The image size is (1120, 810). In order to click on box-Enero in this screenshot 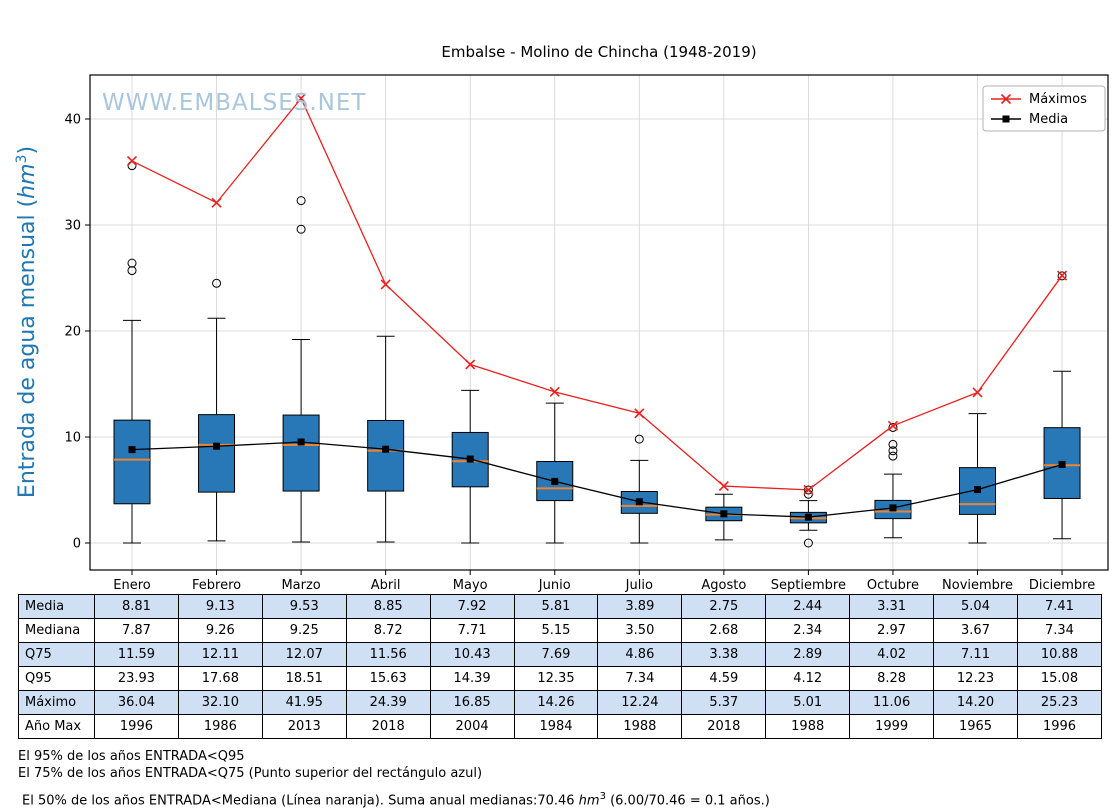, I will do `click(132, 352)`.